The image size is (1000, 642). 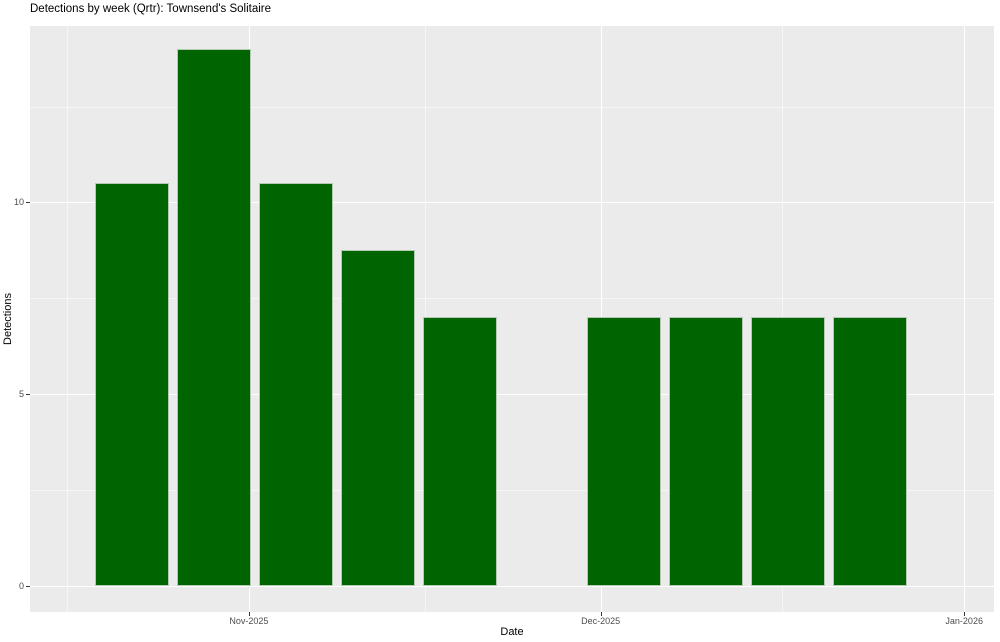 What do you see at coordinates (18, 202) in the screenshot?
I see `y-tick-label: 10` at bounding box center [18, 202].